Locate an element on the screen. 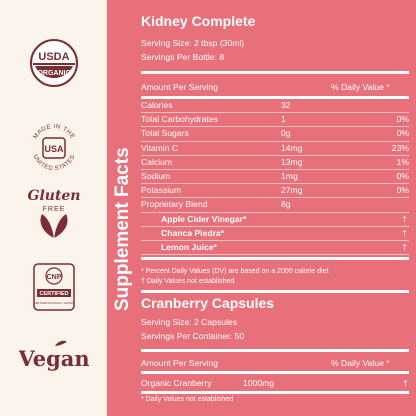 The height and width of the screenshot is (416, 416). gluten-text: Gluten is located at coordinates (53, 196).